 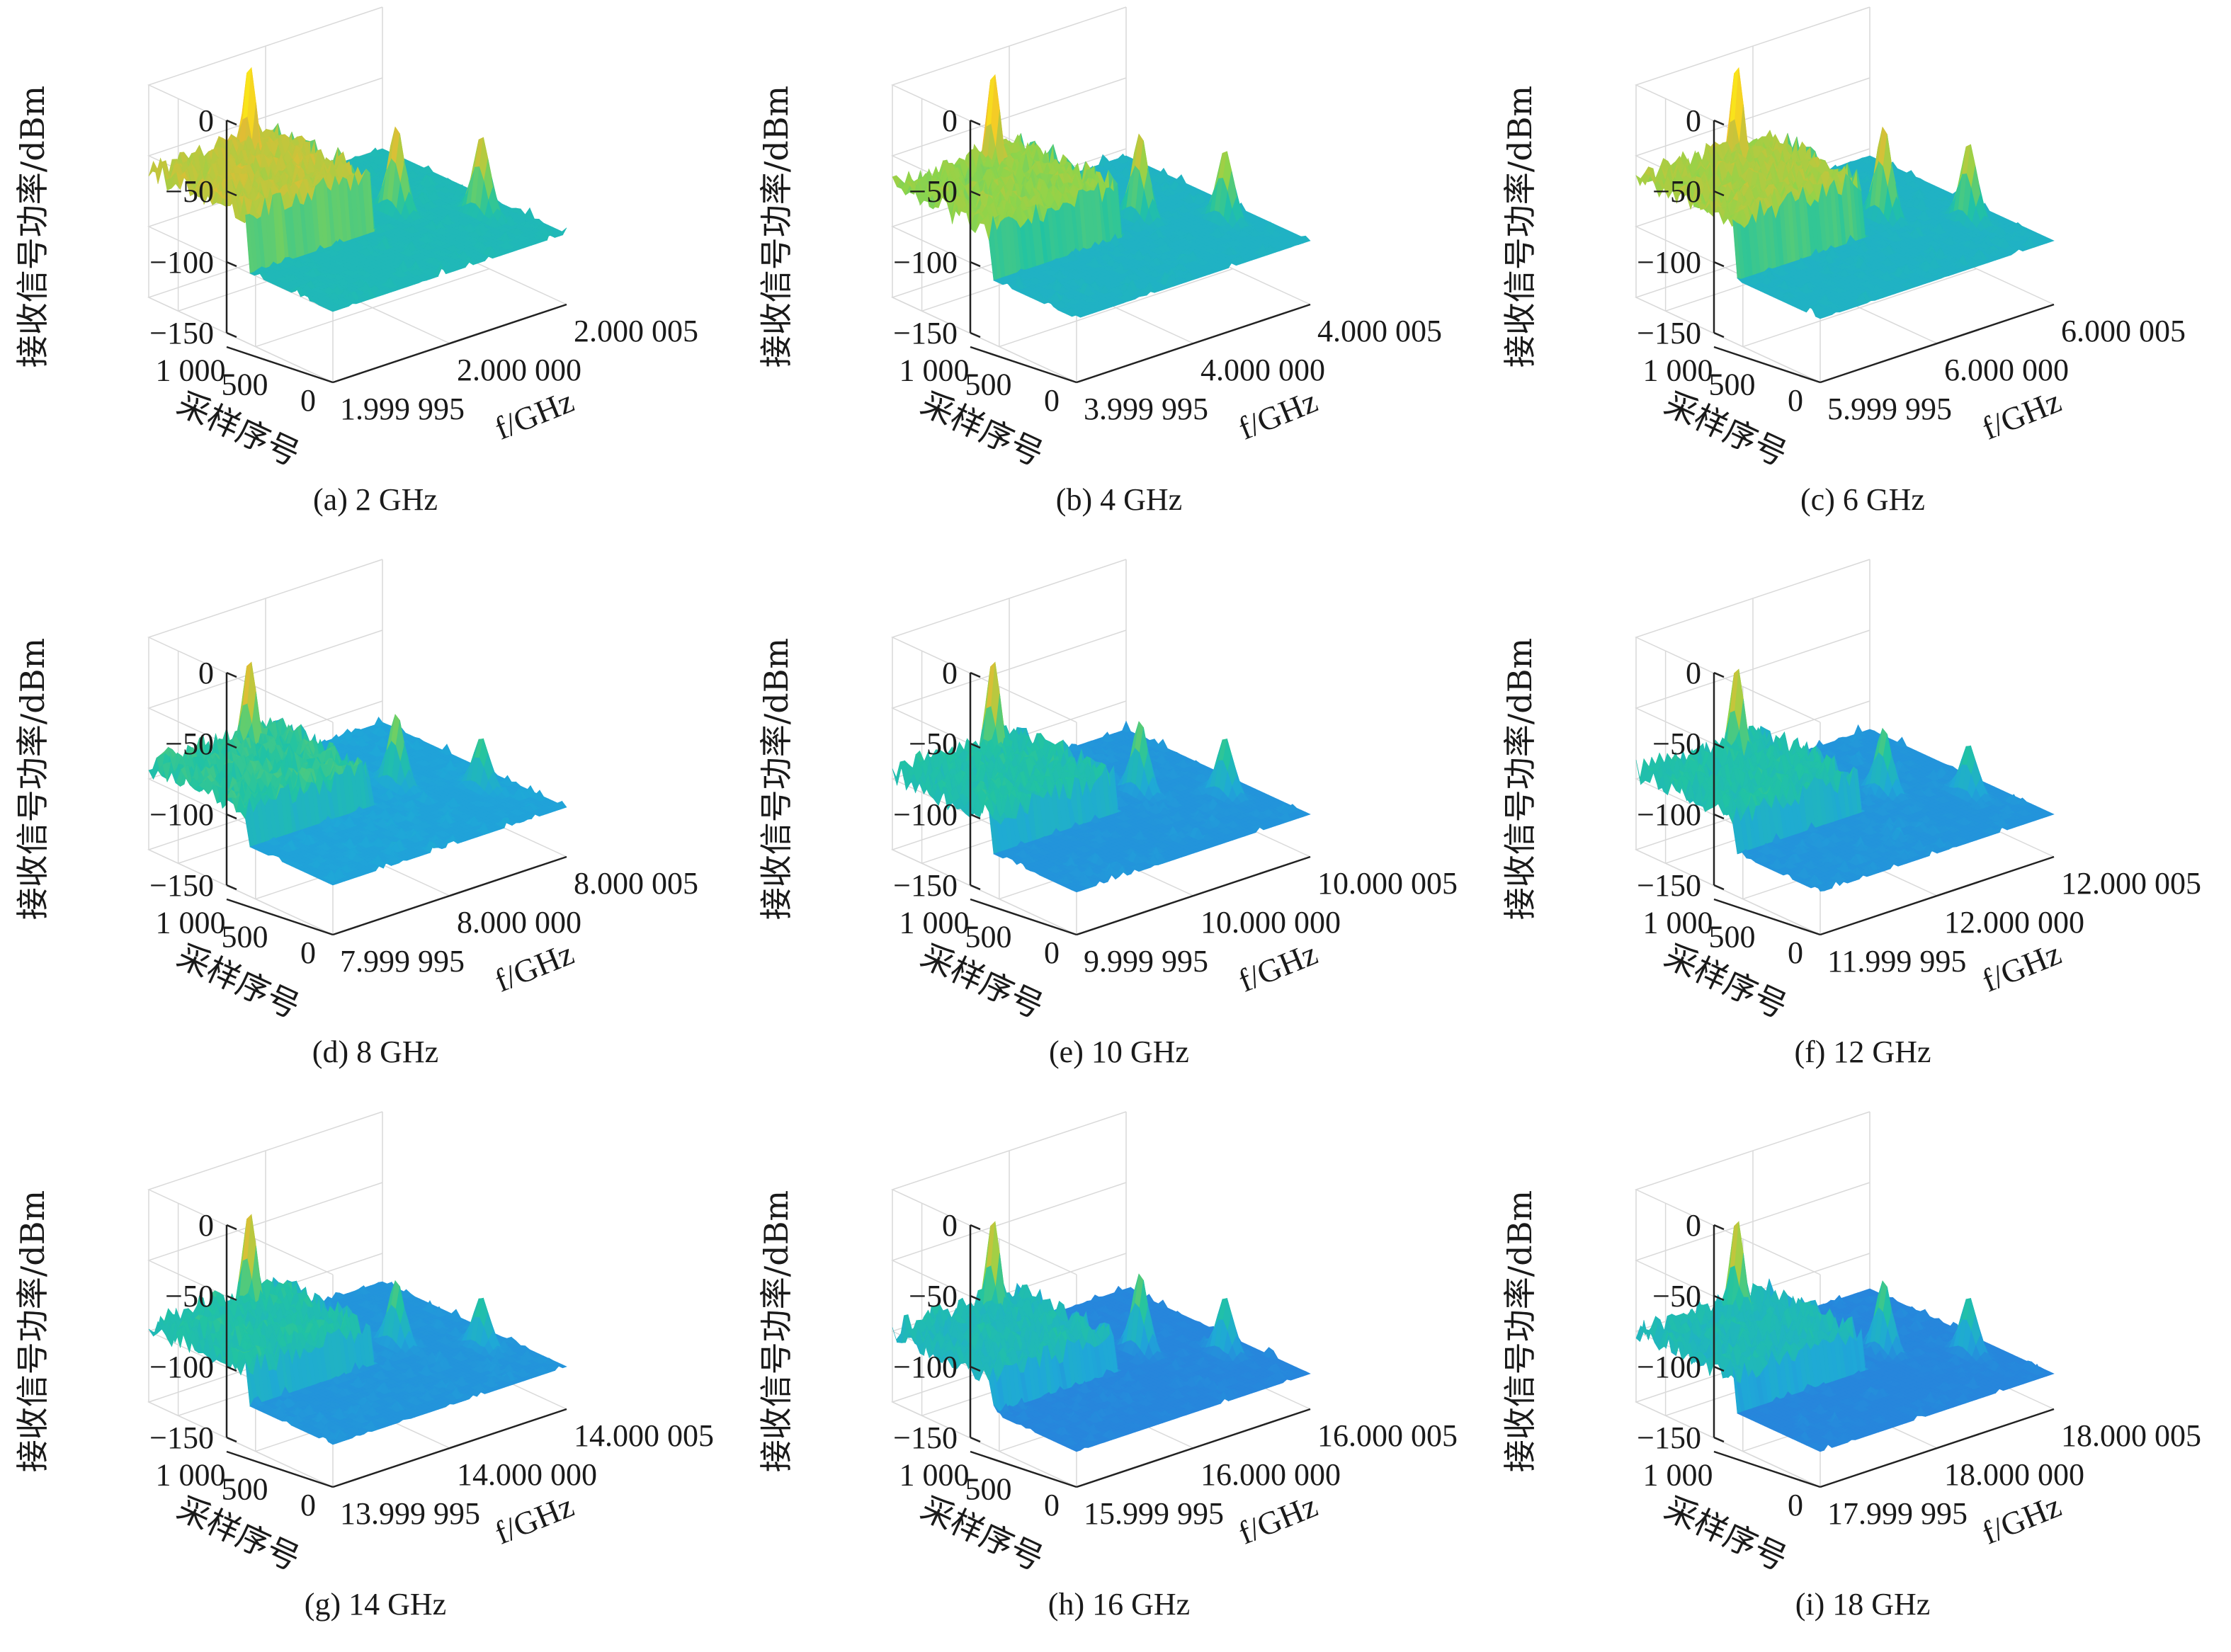 What do you see at coordinates (1862, 1052) in the screenshot?
I see `panel-caption: (f) 12 GHz` at bounding box center [1862, 1052].